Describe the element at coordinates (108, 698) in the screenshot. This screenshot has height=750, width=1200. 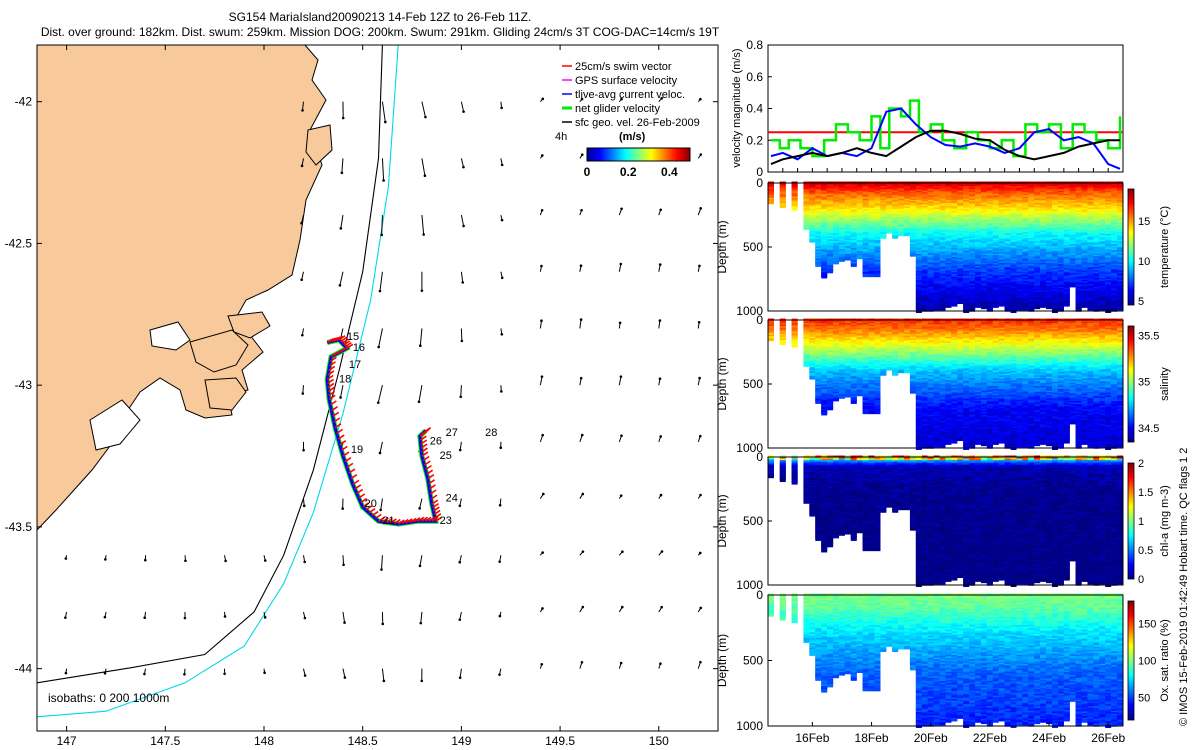
I see `isobaths-label: isobaths: 0 200 1000m` at that location.